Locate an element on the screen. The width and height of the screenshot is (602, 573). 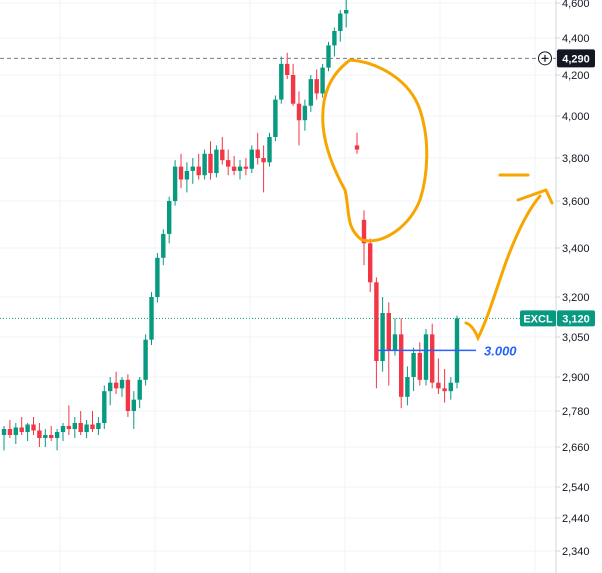
y-tick-label: 3,050 is located at coordinates (576, 338).